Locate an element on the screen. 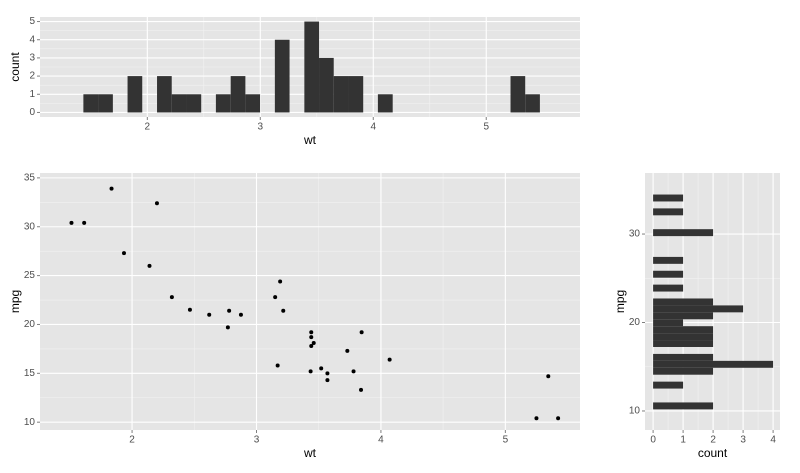  x-tick-label: 0 is located at coordinates (653, 440).